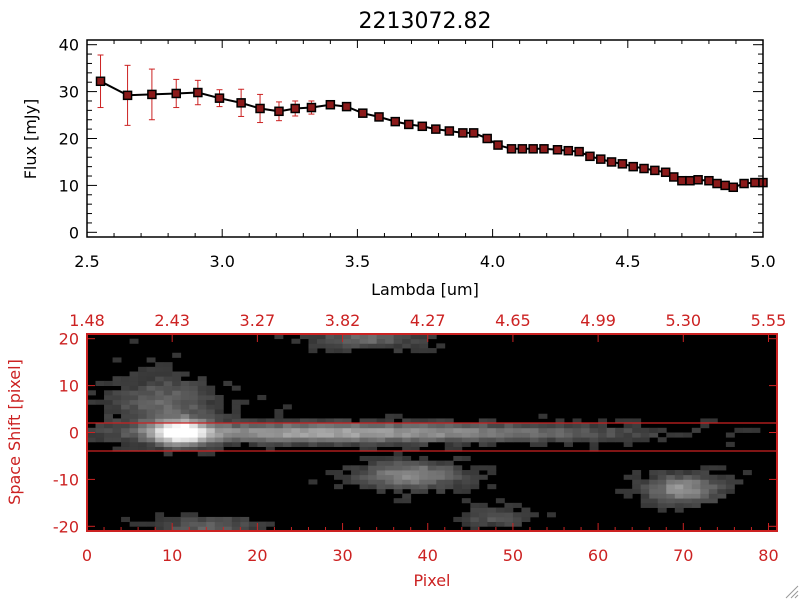 This screenshot has width=800, height=600. I want to click on resize-grip-icon, so click(792, 592).